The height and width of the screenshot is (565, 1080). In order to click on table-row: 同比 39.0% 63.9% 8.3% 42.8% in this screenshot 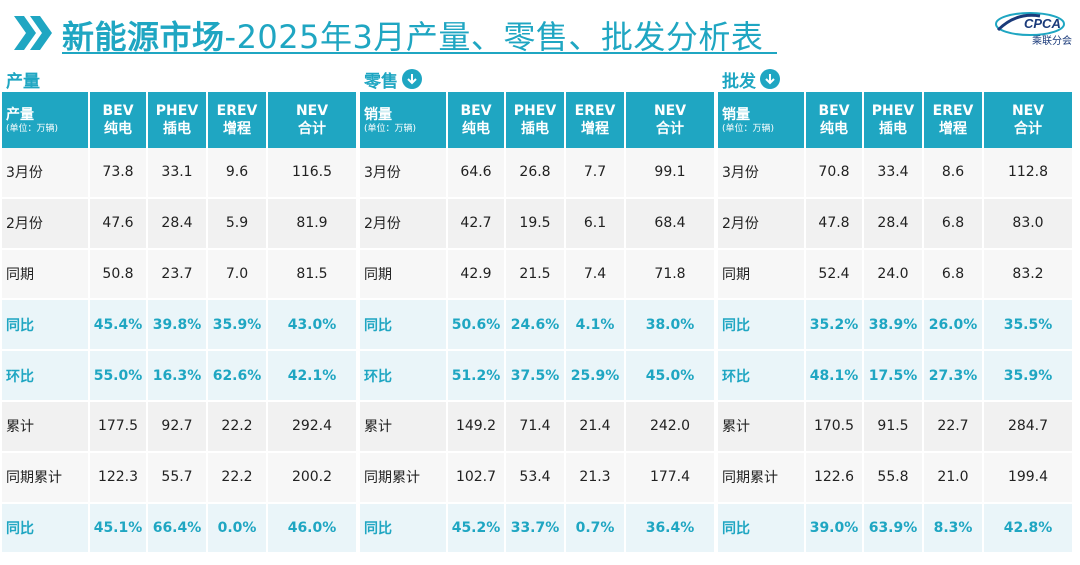, I will do `click(895, 529)`.